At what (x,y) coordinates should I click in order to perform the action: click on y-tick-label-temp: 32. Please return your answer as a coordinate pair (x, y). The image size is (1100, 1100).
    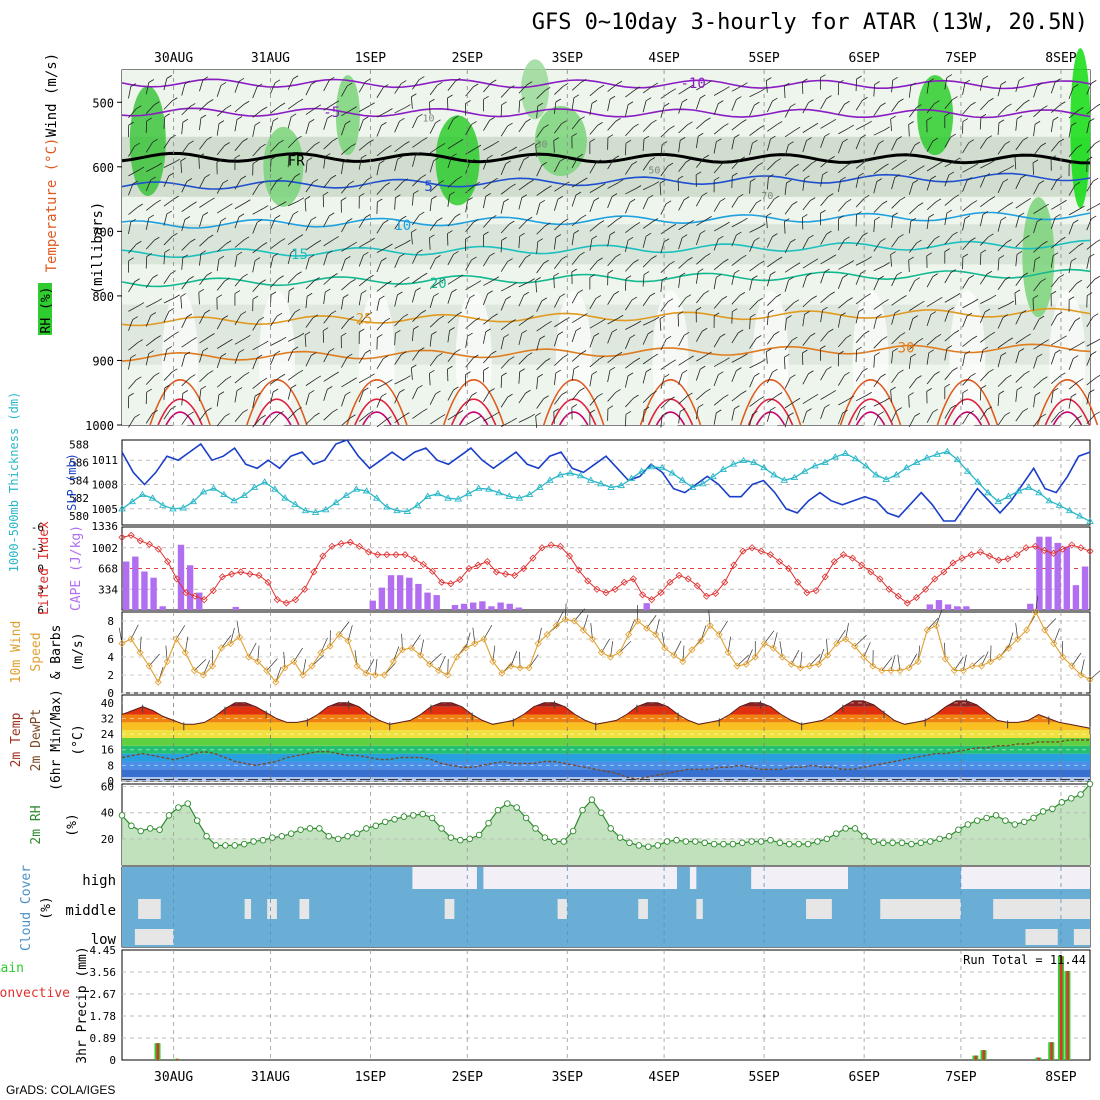
    Looking at the image, I should click on (107, 718).